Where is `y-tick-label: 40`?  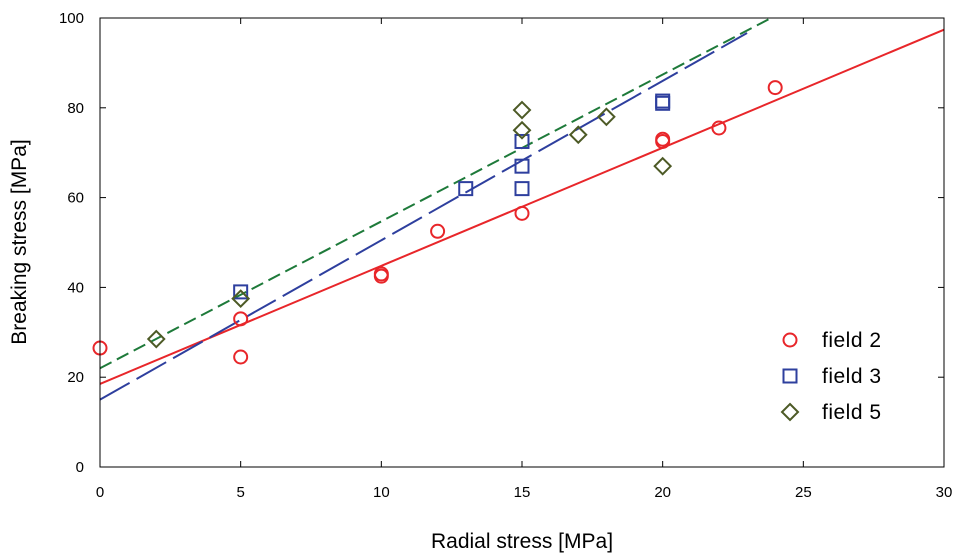 y-tick-label: 40 is located at coordinates (75, 287).